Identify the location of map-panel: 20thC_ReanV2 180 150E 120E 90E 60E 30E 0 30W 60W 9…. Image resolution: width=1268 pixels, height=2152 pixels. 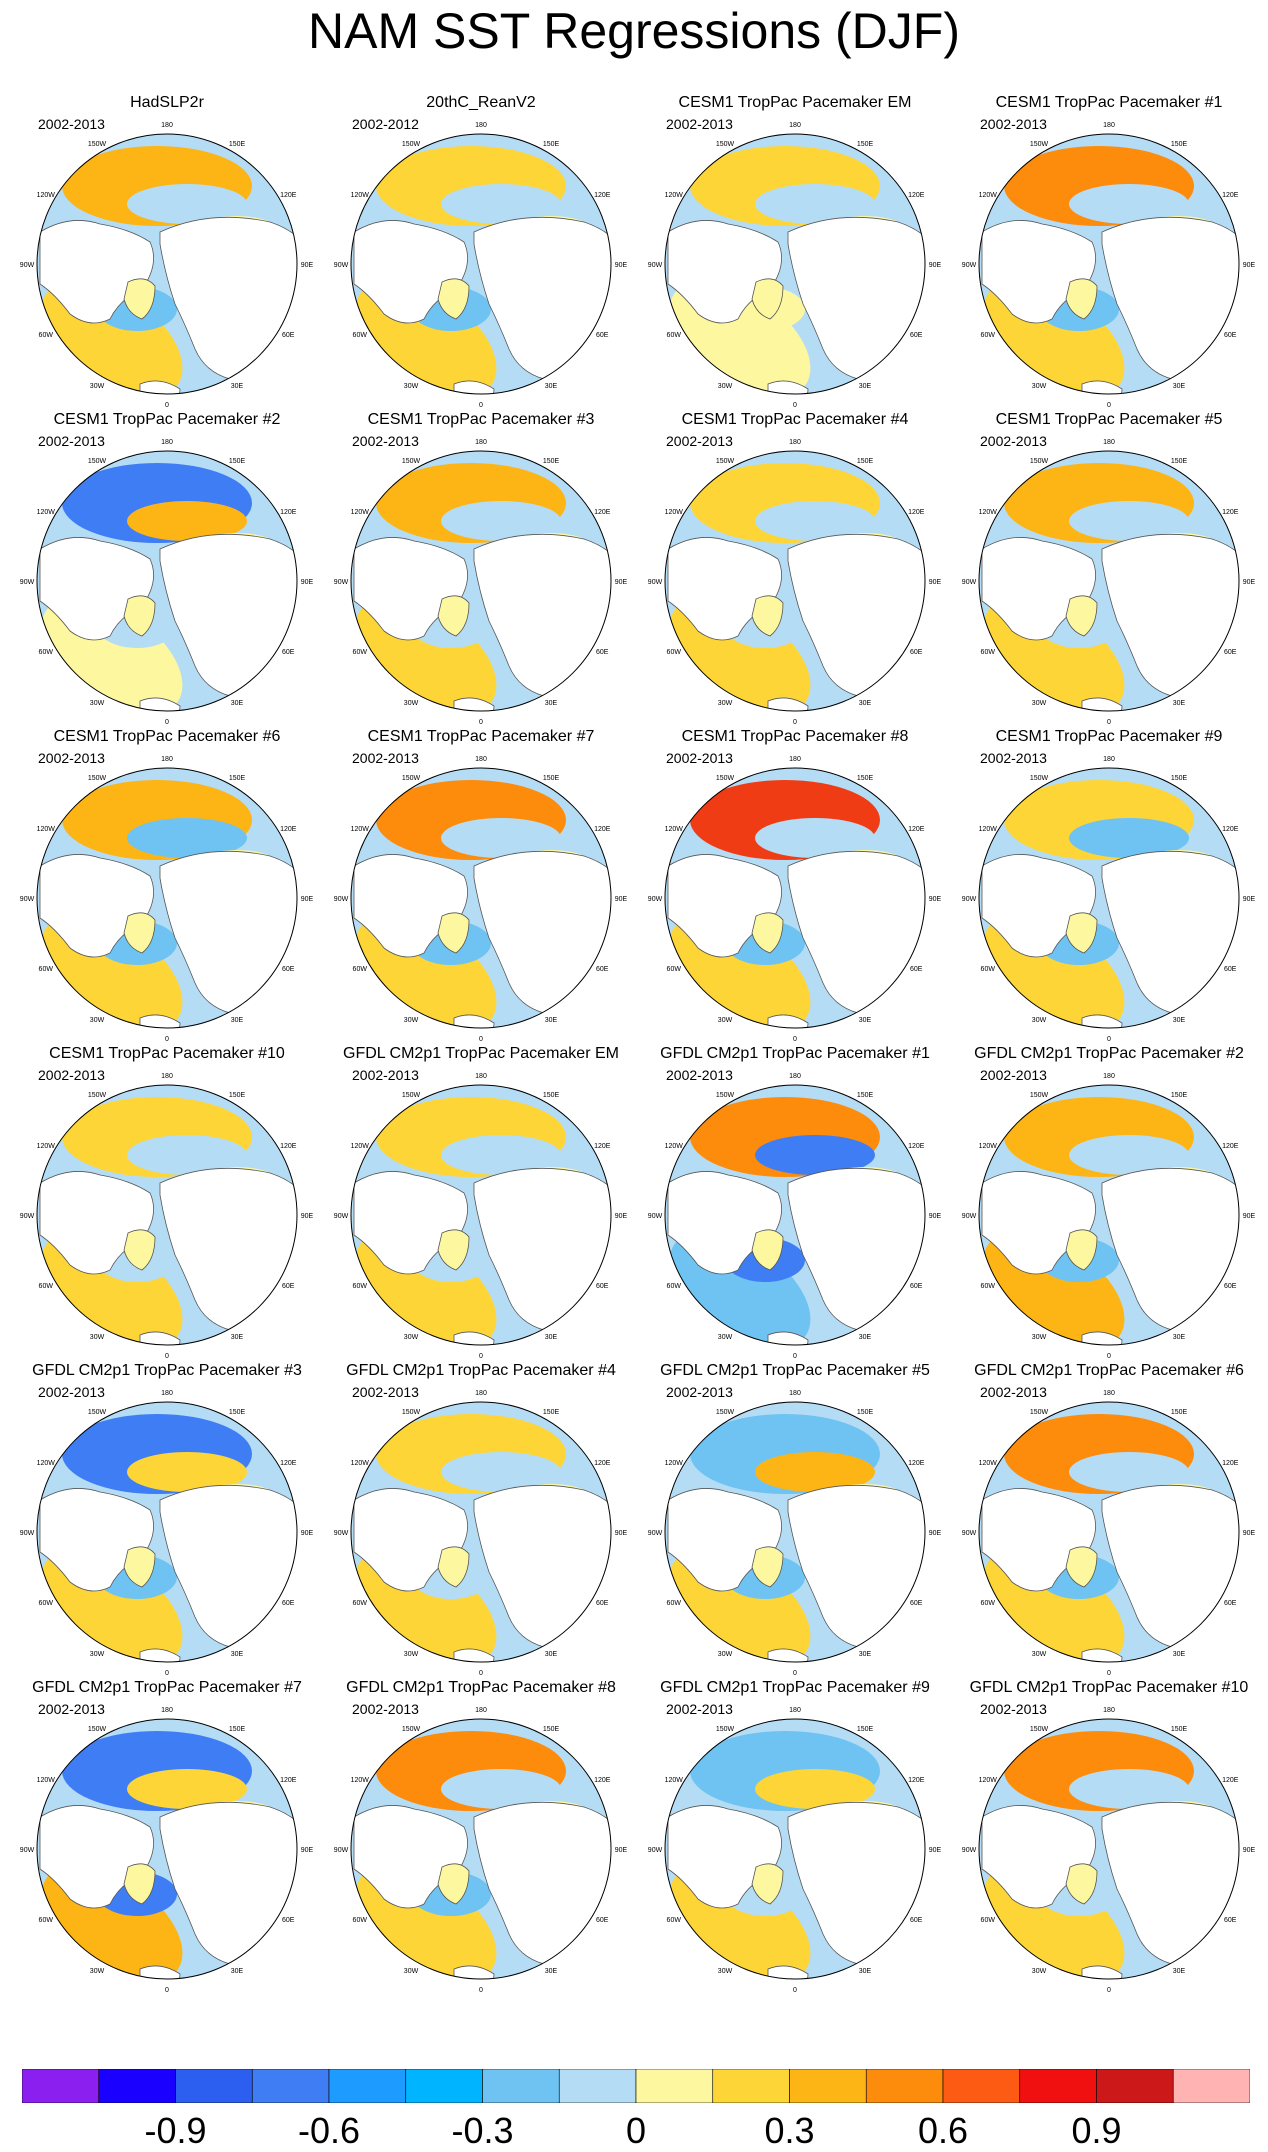
(481, 254).